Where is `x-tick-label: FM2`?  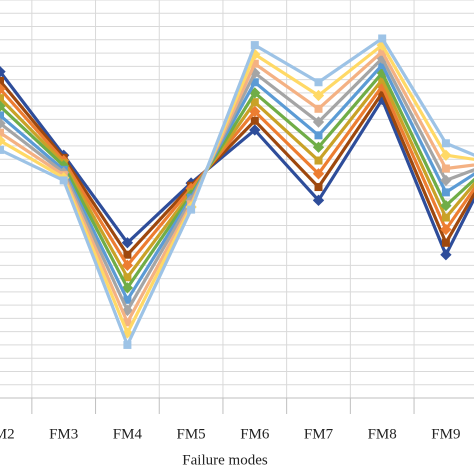 x-tick-label: FM2 is located at coordinates (7, 434).